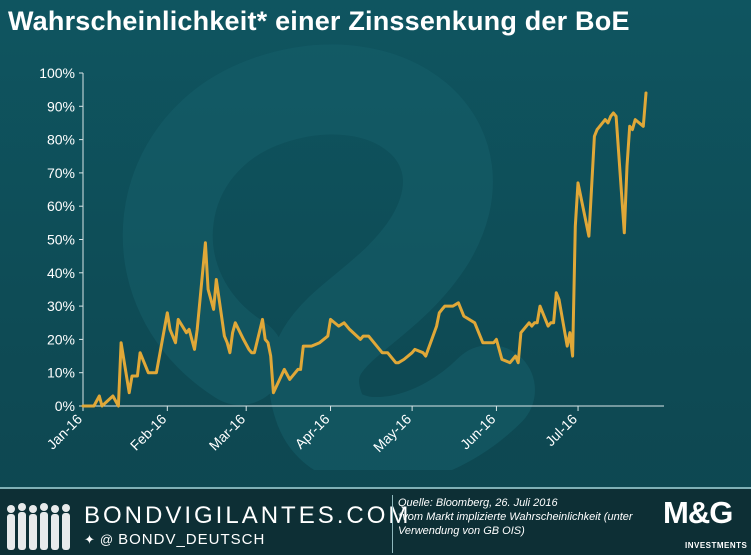 Image resolution: width=751 pixels, height=555 pixels. Describe the element at coordinates (192, 539) in the screenshot. I see `social-handle: BONDV_DEUTSCH` at that location.